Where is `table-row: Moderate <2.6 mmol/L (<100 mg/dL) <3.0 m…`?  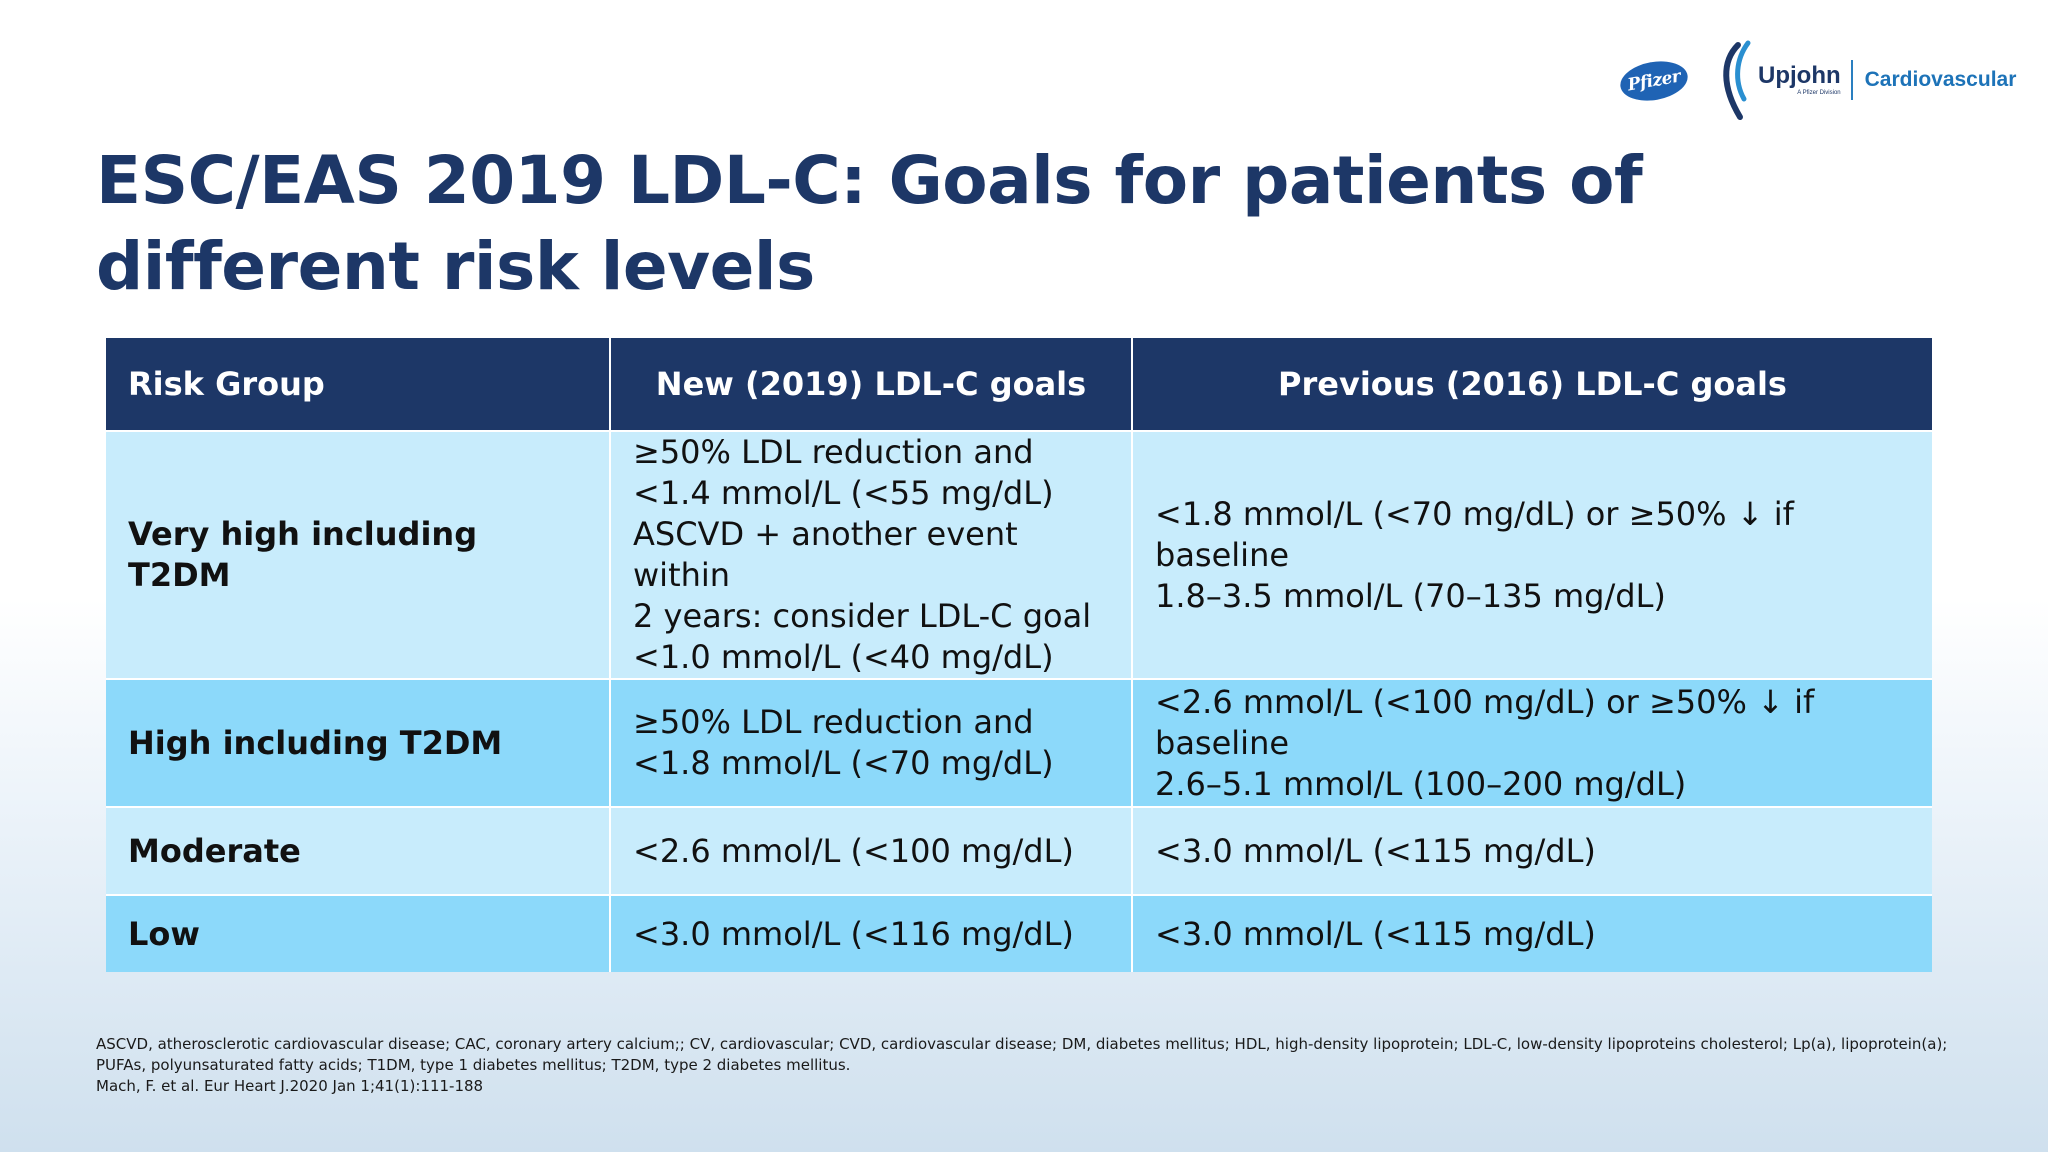 table-row: Moderate <2.6 mmol/L (<100 mg/dL) <3.0 m… is located at coordinates (1019, 850).